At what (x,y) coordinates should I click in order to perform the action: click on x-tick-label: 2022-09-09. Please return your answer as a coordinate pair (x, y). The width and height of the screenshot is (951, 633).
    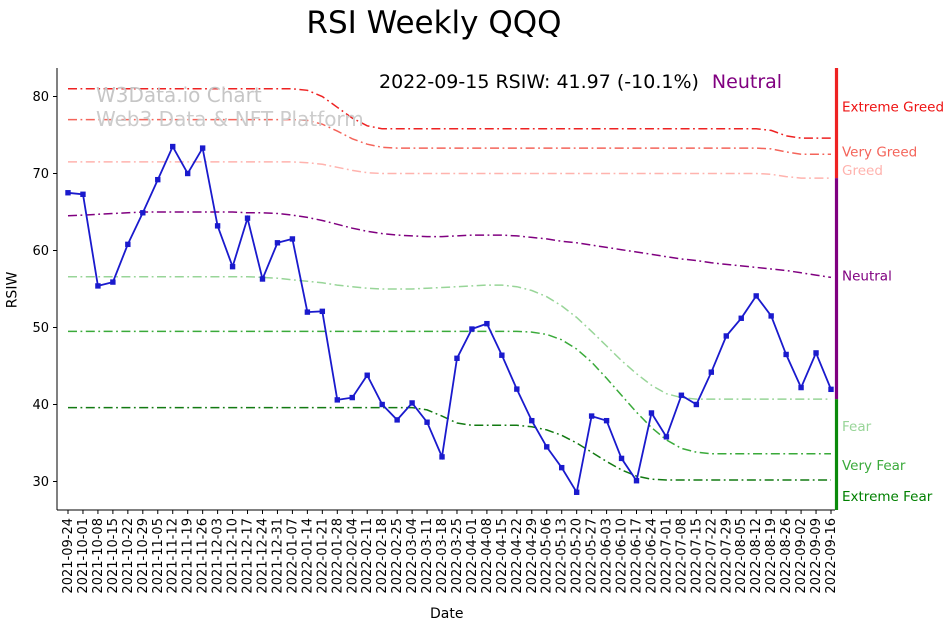
    Looking at the image, I should click on (816, 556).